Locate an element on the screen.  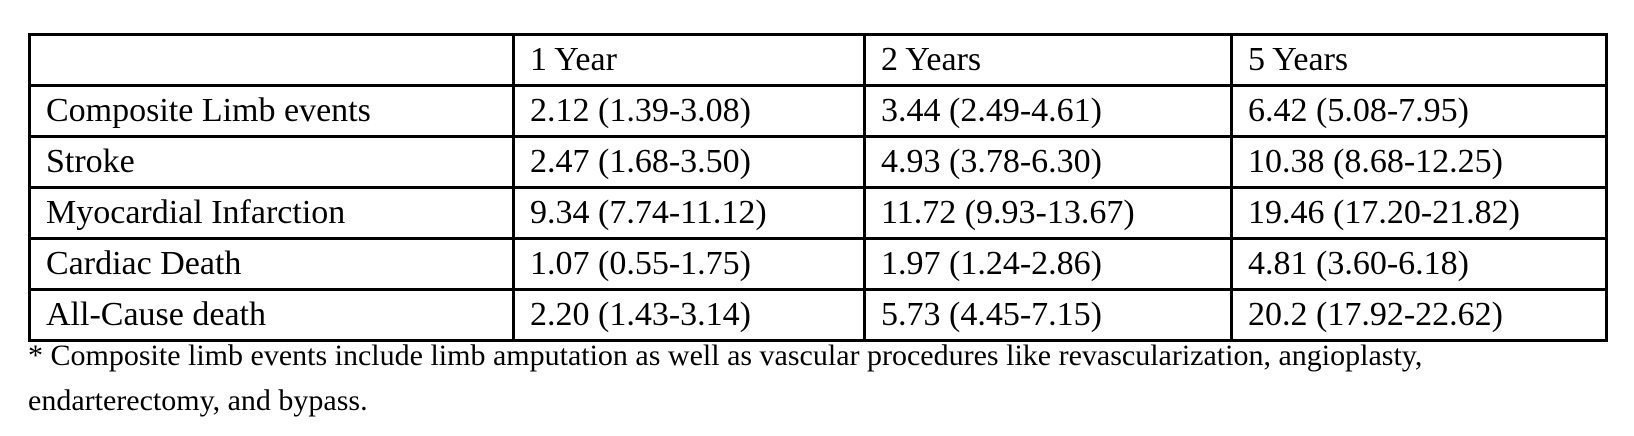
footnote-line: endarterectomy, and bypass. is located at coordinates (198, 400).